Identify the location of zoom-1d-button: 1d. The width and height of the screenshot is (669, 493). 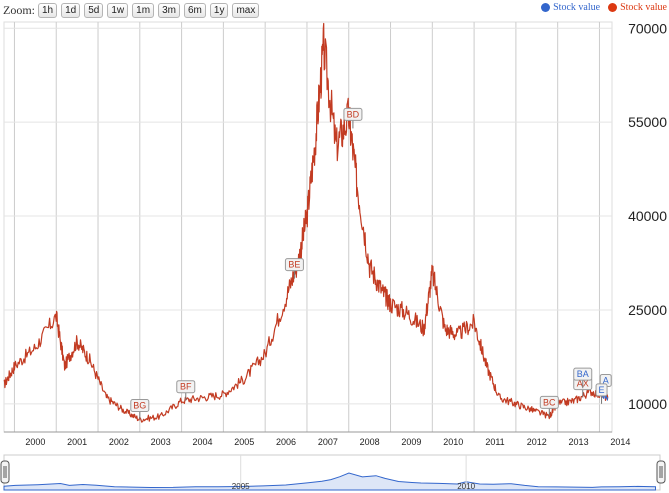
(71, 10).